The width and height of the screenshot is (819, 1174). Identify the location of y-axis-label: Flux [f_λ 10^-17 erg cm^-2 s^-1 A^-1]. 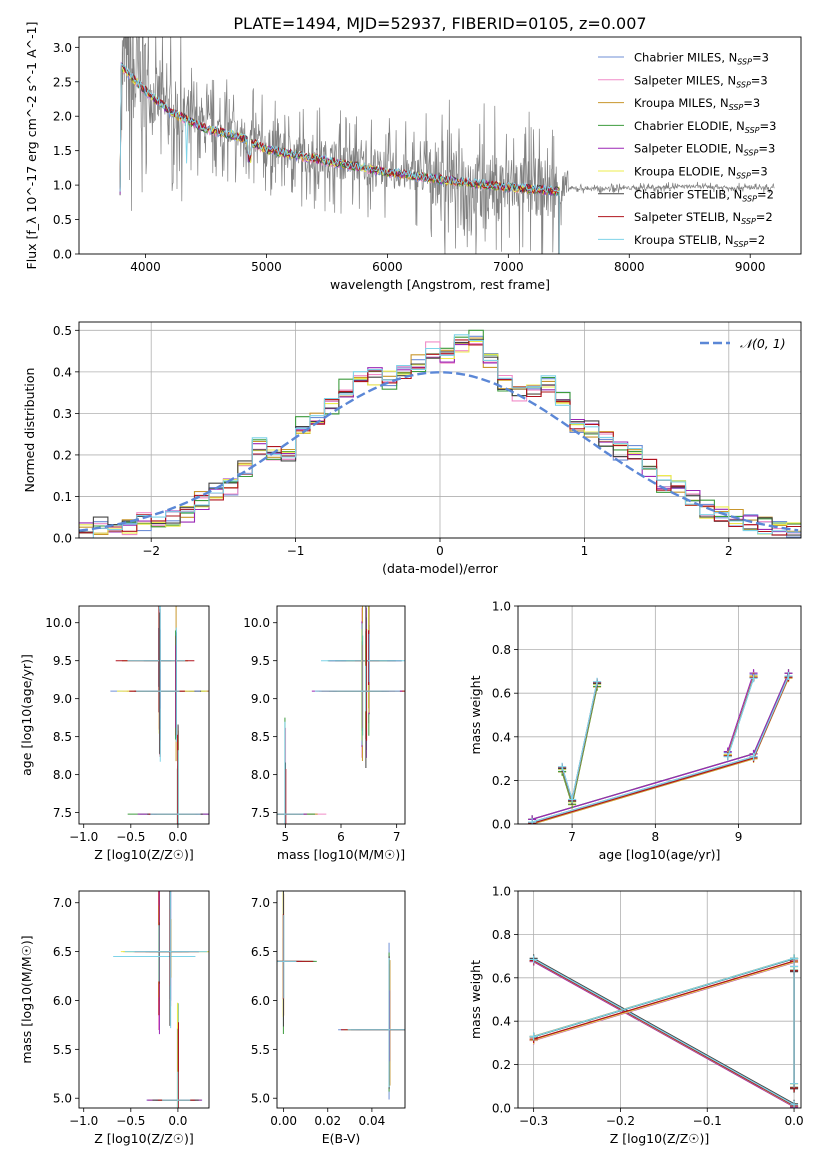
(31, 146).